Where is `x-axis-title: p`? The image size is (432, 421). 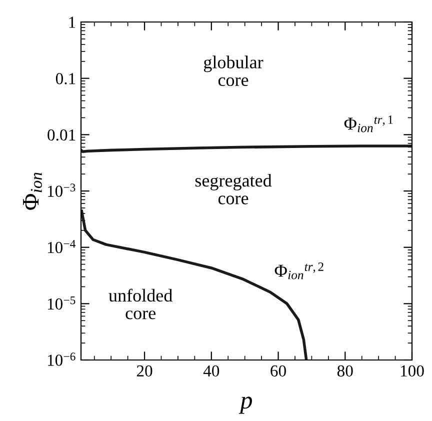
x-axis-title: p is located at coordinates (245, 405).